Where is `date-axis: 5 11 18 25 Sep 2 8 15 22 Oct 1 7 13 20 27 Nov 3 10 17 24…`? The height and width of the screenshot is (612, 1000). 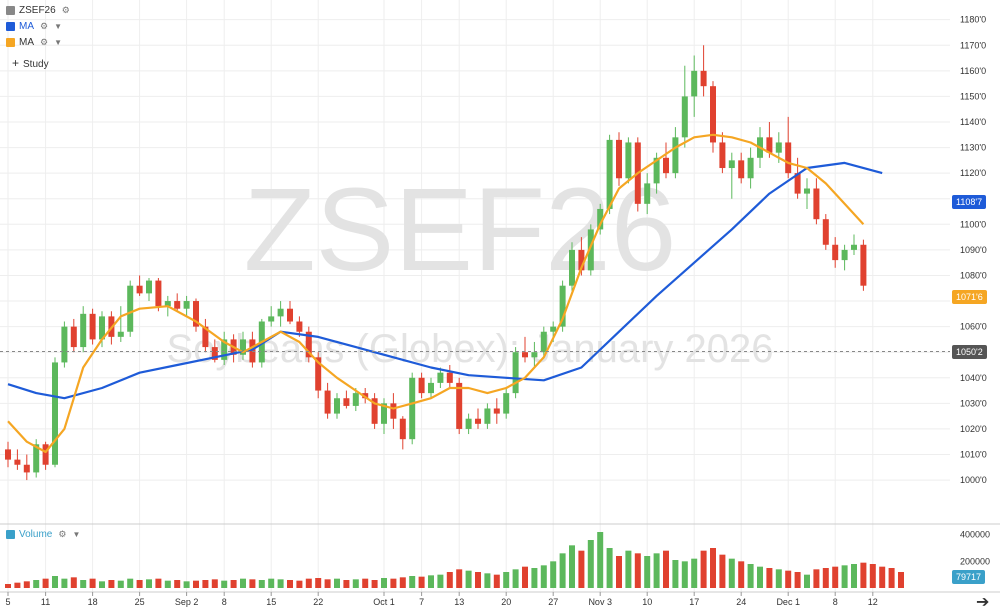 date-axis: 5 11 18 25 Sep 2 8 15 22 Oct 1 7 13 20 27 Nov 3 10 17 24… is located at coordinates (441, 599).